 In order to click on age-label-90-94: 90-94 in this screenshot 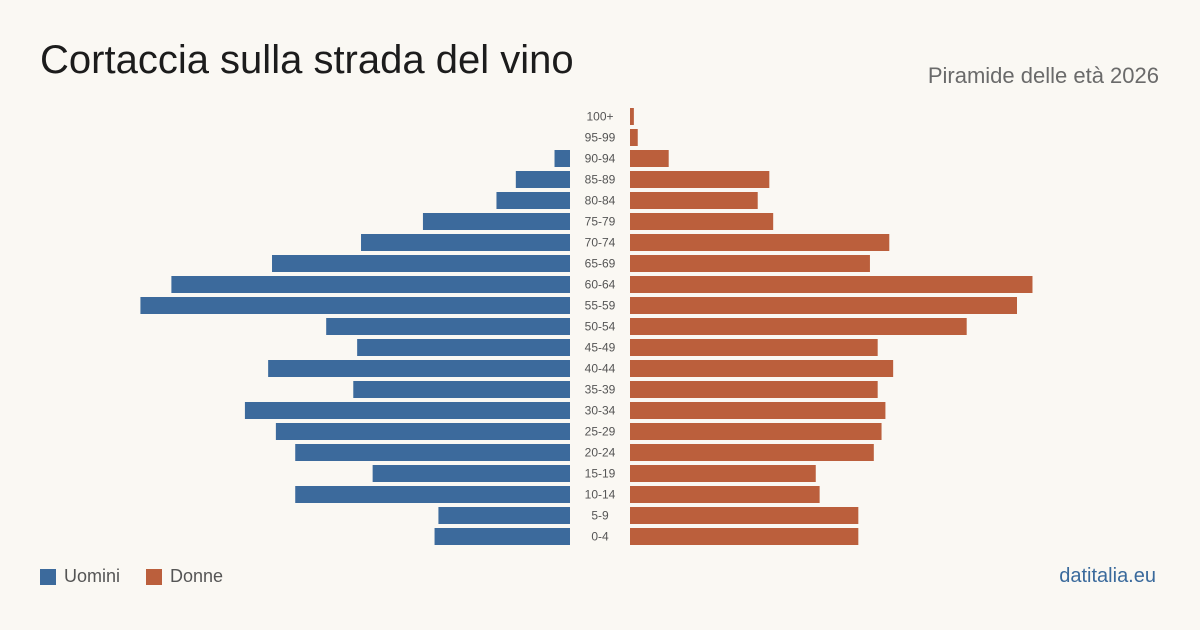, I will do `click(600, 159)`.